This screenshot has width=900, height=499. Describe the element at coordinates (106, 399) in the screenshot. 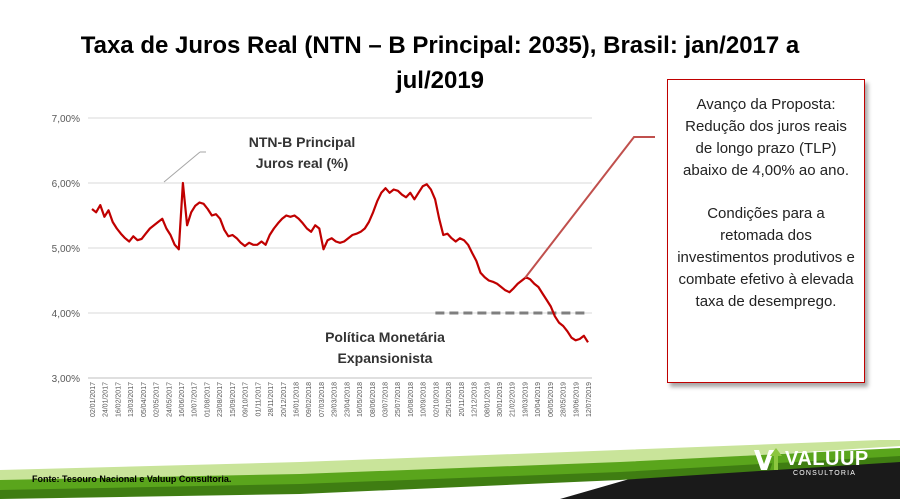

I see `x-tick-label: 24/01/2017` at that location.